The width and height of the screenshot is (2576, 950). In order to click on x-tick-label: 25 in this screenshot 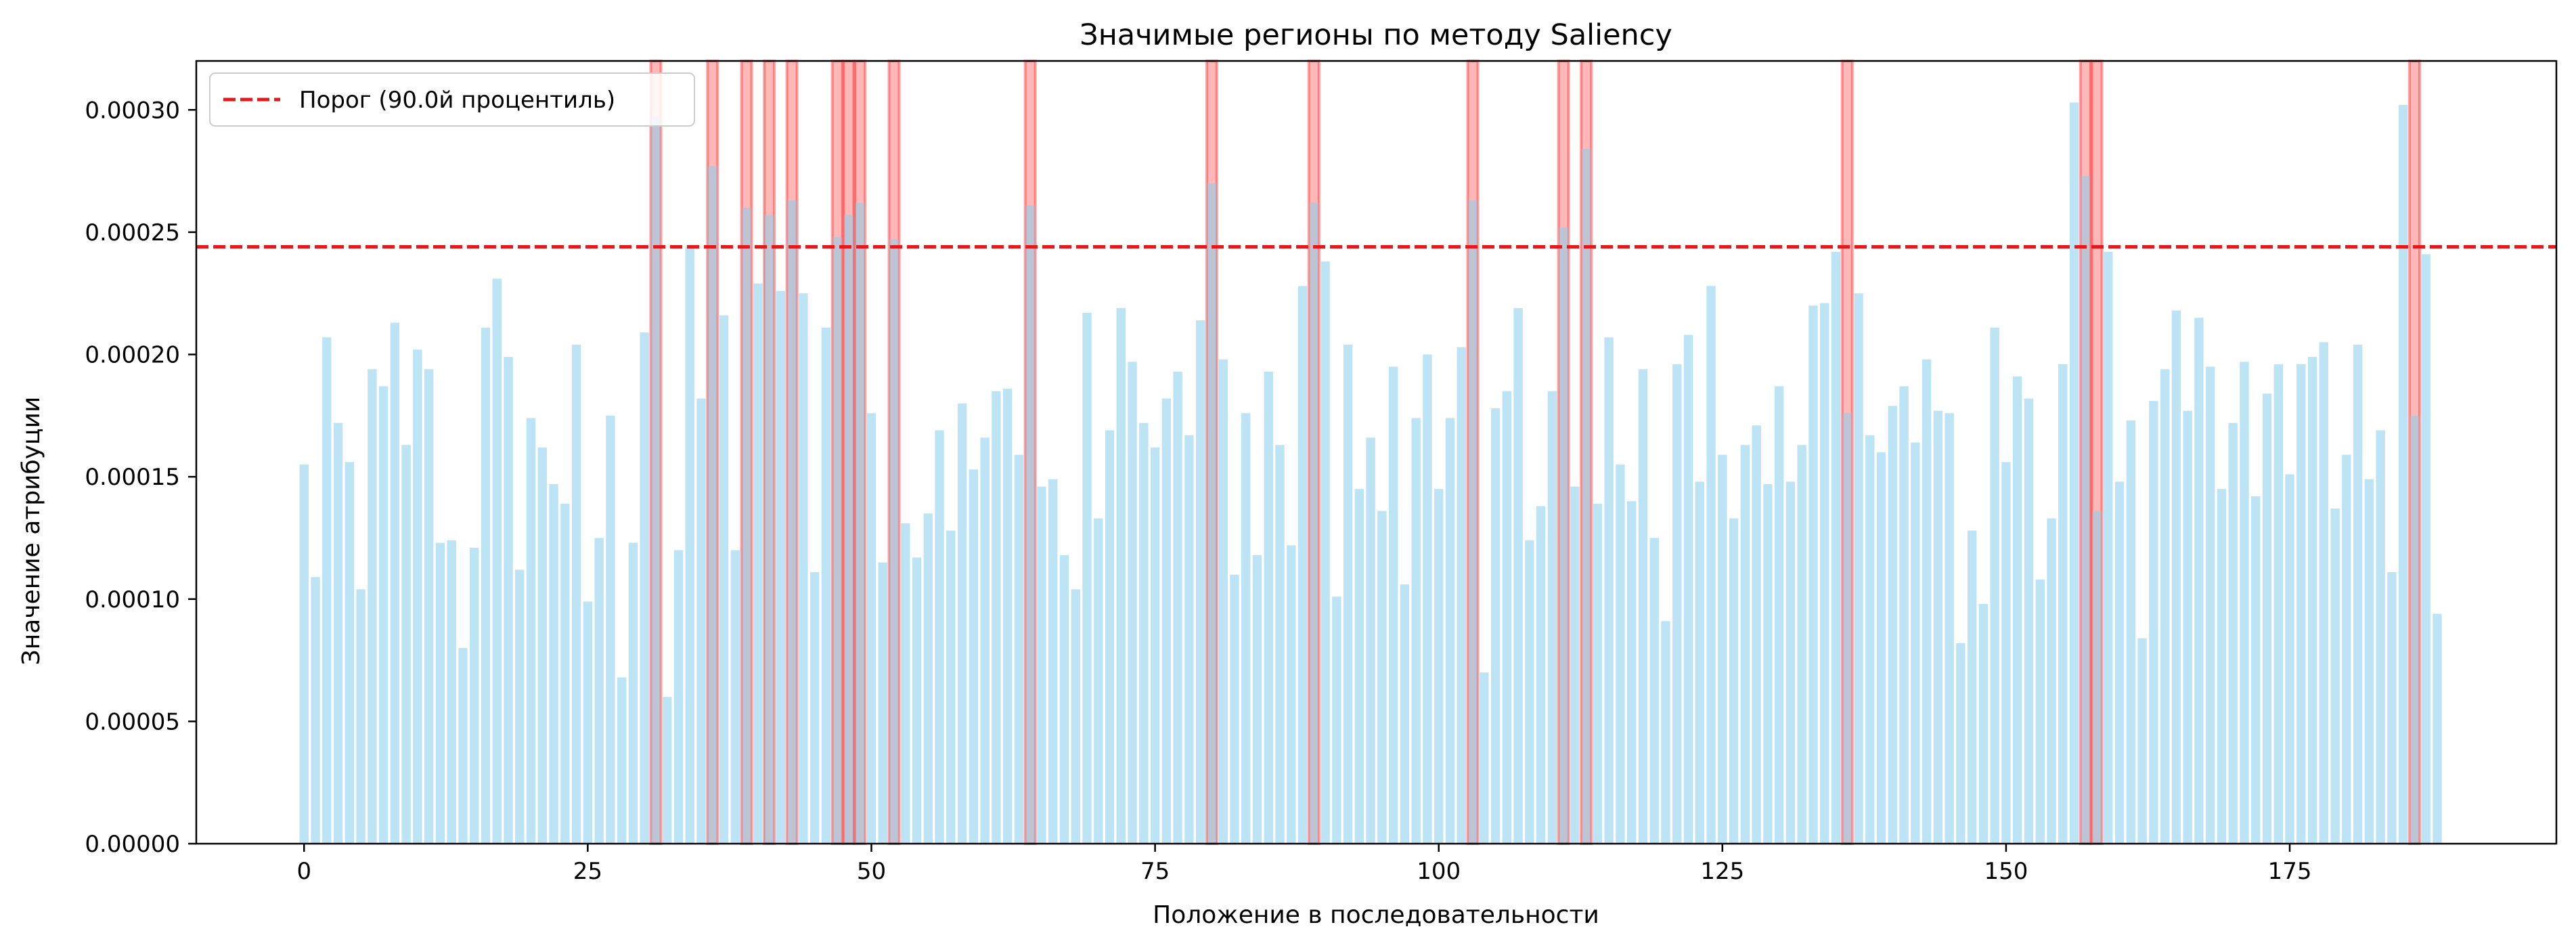, I will do `click(587, 872)`.